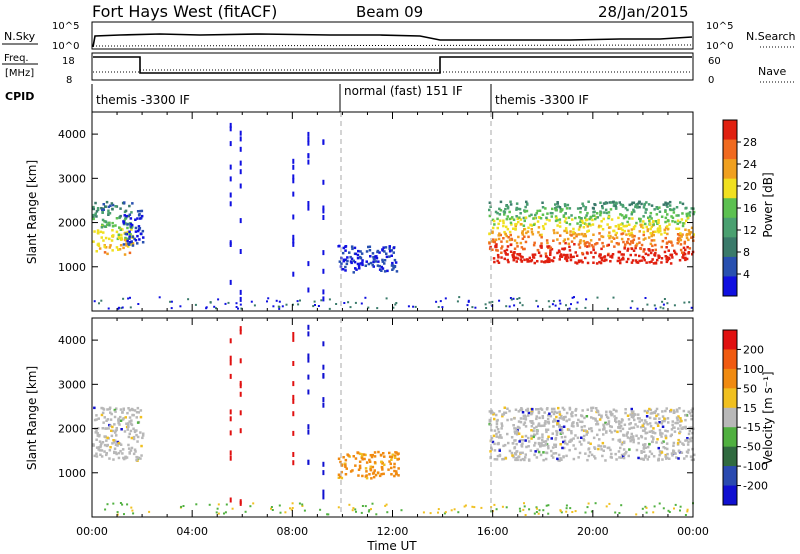 The image size is (800, 554). Describe the element at coordinates (714, 61) in the screenshot. I see `freq-right-tick-top: 60` at that location.